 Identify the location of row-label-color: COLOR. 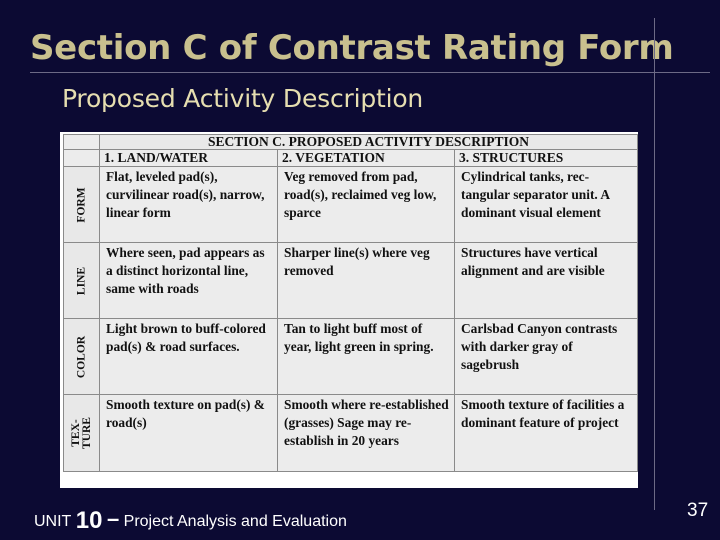
(81, 356).